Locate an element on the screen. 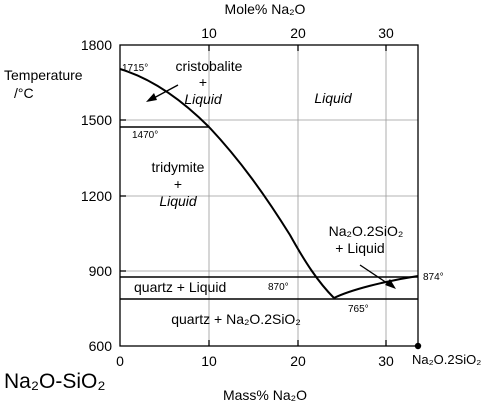 The width and height of the screenshot is (500, 404). field-tridymite-line1: tridymite is located at coordinates (178, 167).